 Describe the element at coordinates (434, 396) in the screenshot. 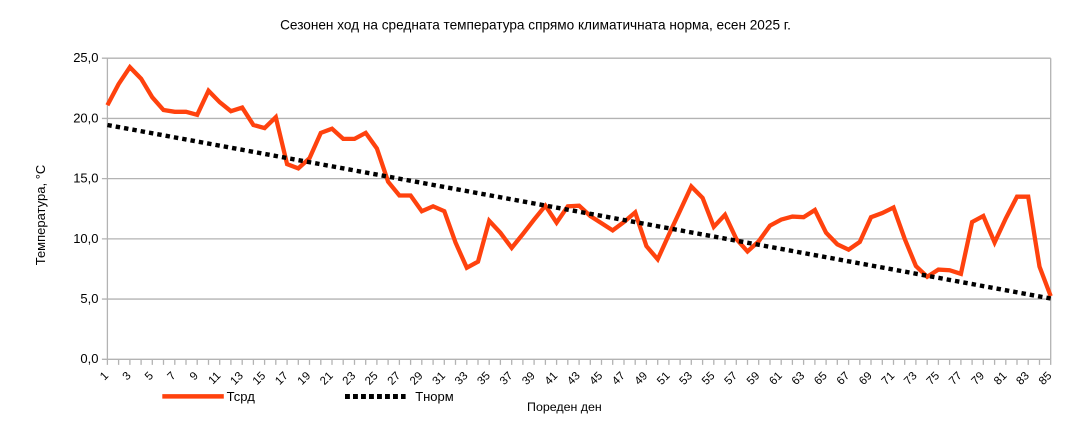

I see `svg-text: Тнорм` at that location.